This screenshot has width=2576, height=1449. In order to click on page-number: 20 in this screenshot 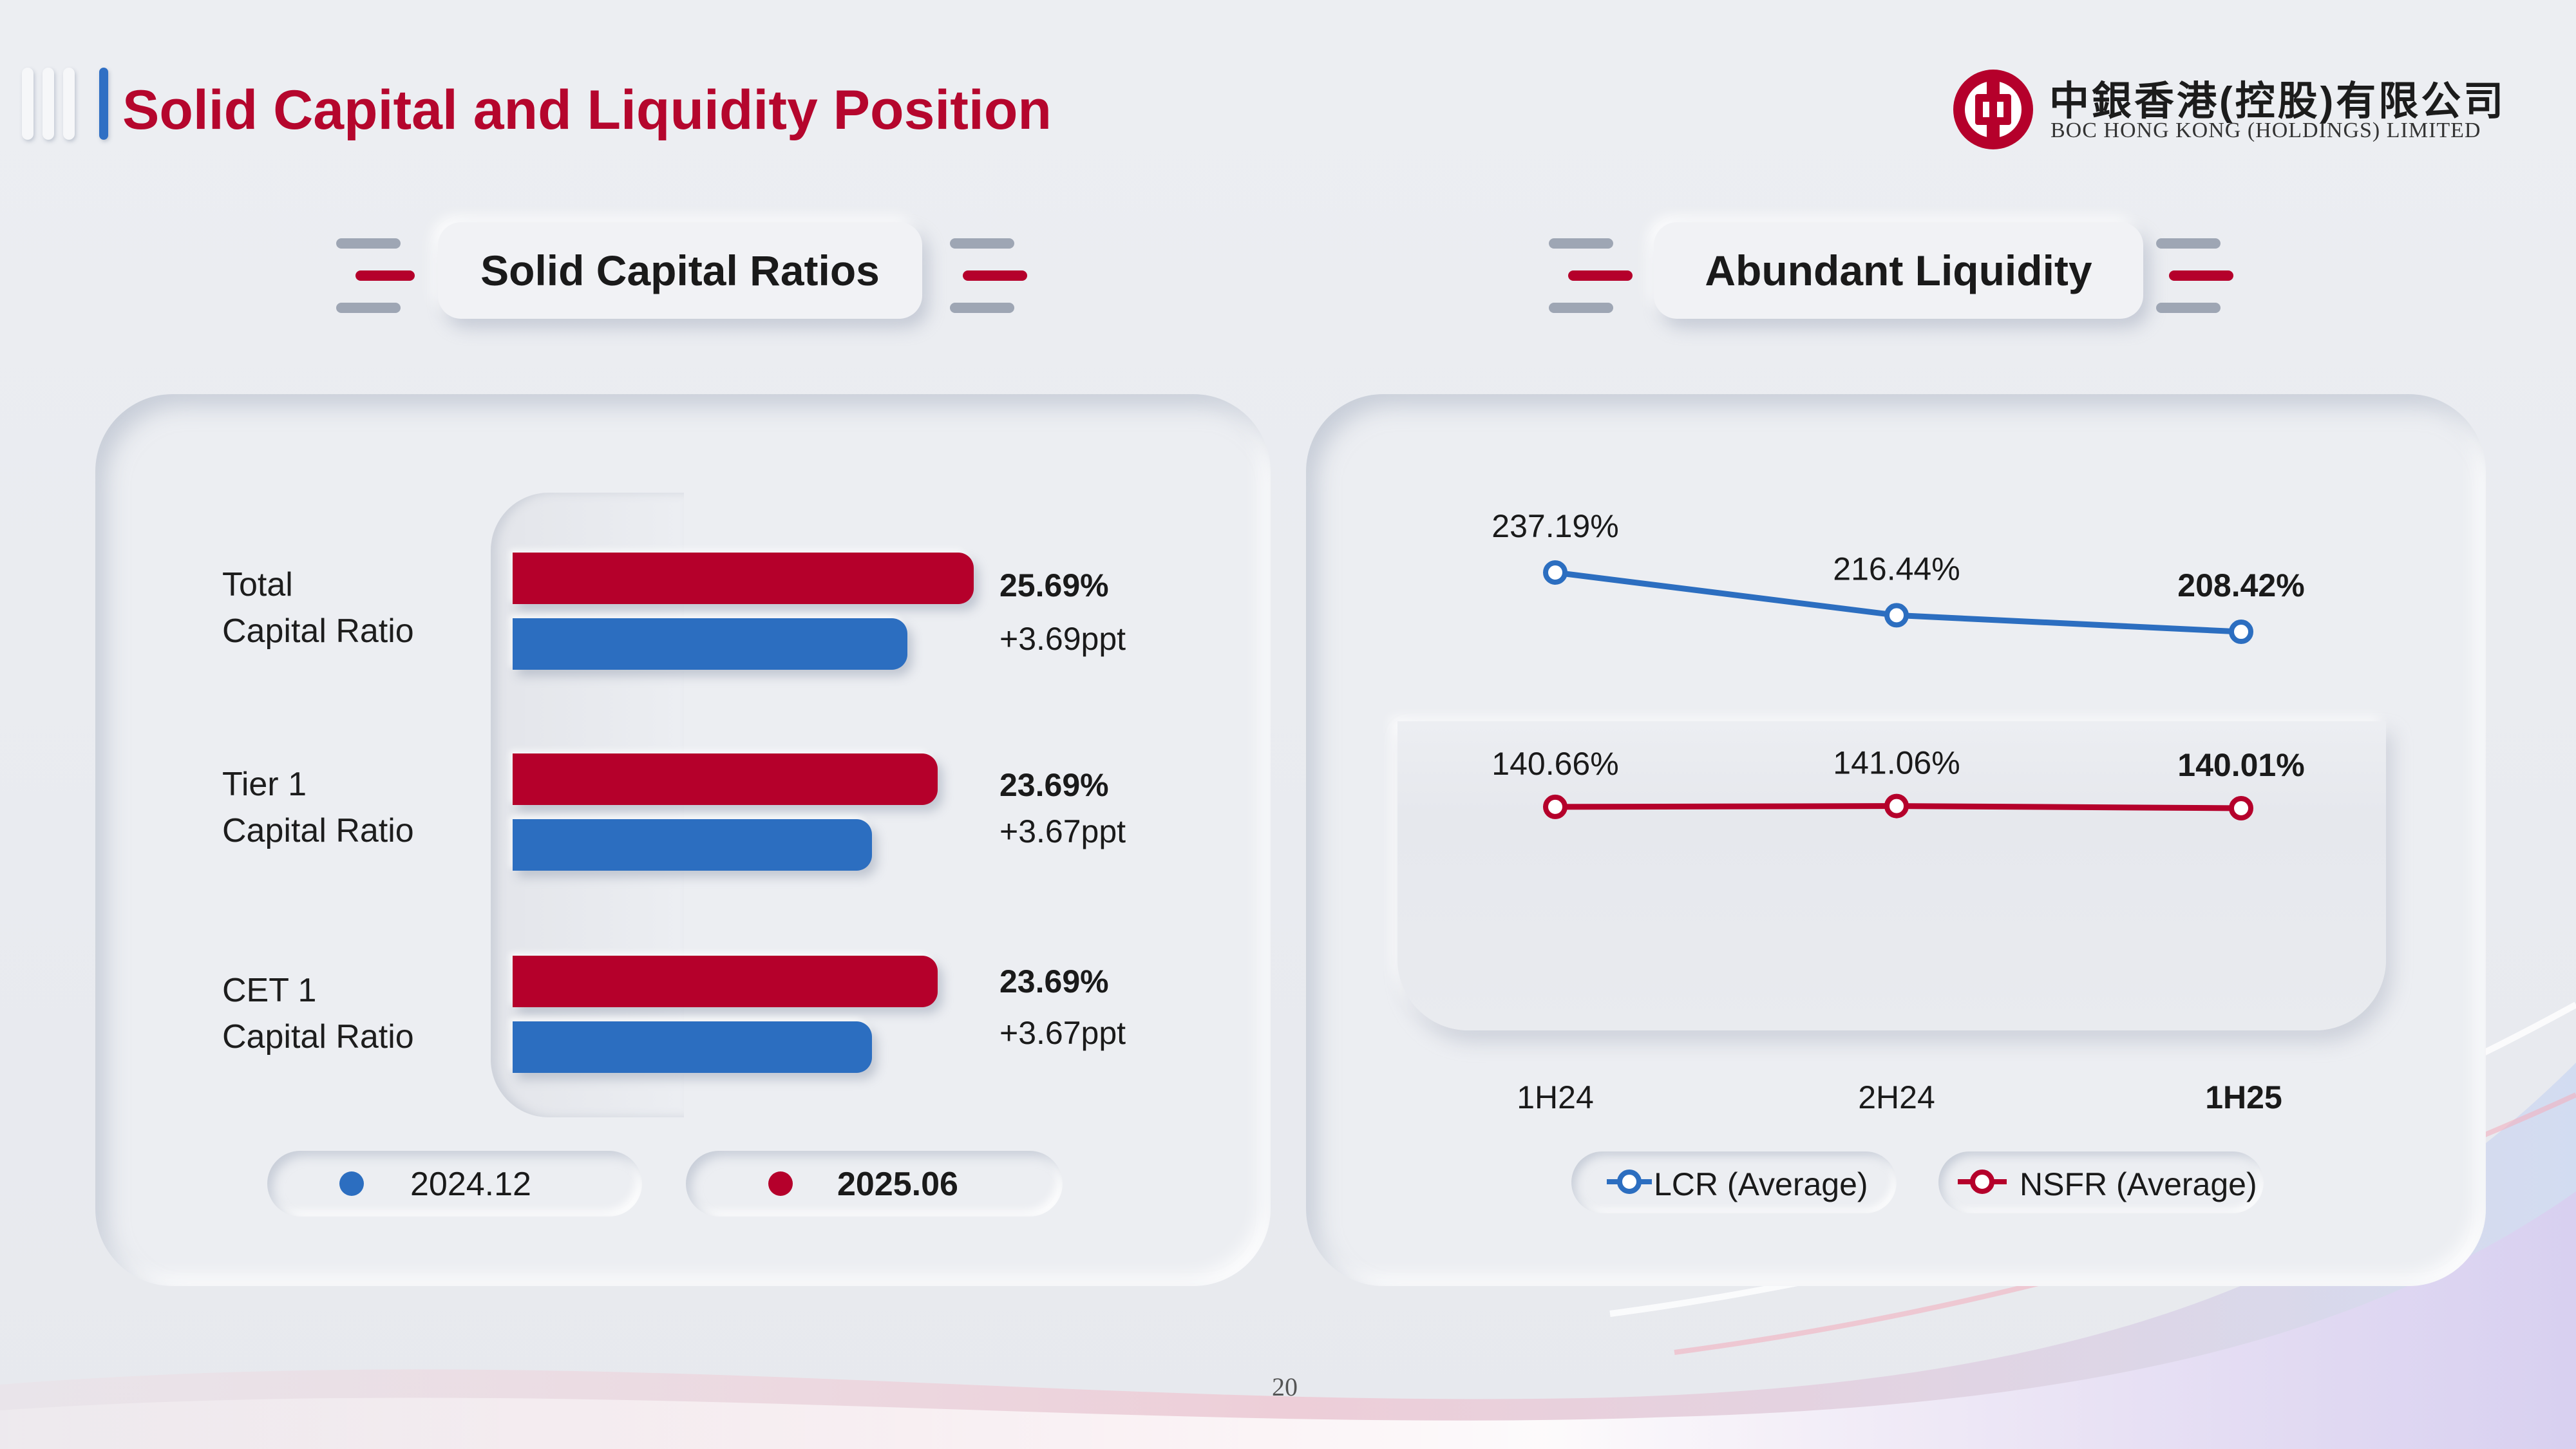, I will do `click(1285, 1386)`.